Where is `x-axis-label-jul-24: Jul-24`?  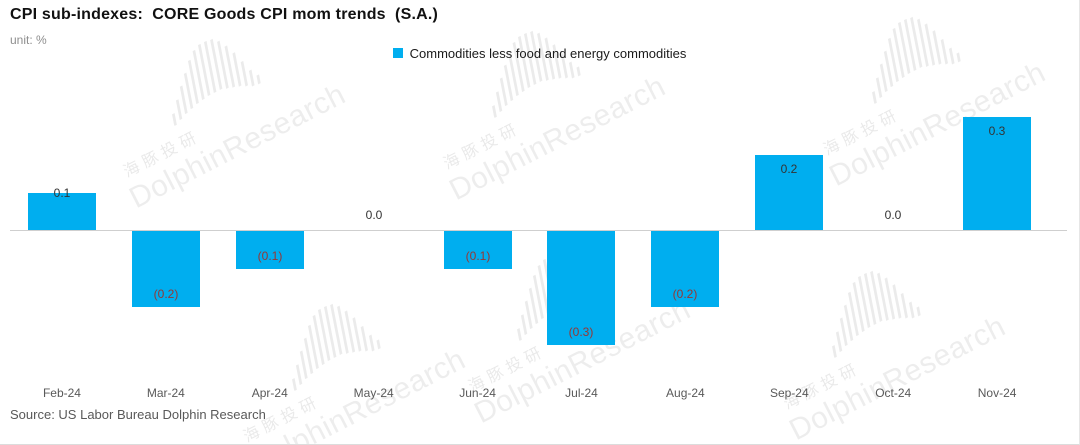 x-axis-label-jul-24: Jul-24 is located at coordinates (581, 393).